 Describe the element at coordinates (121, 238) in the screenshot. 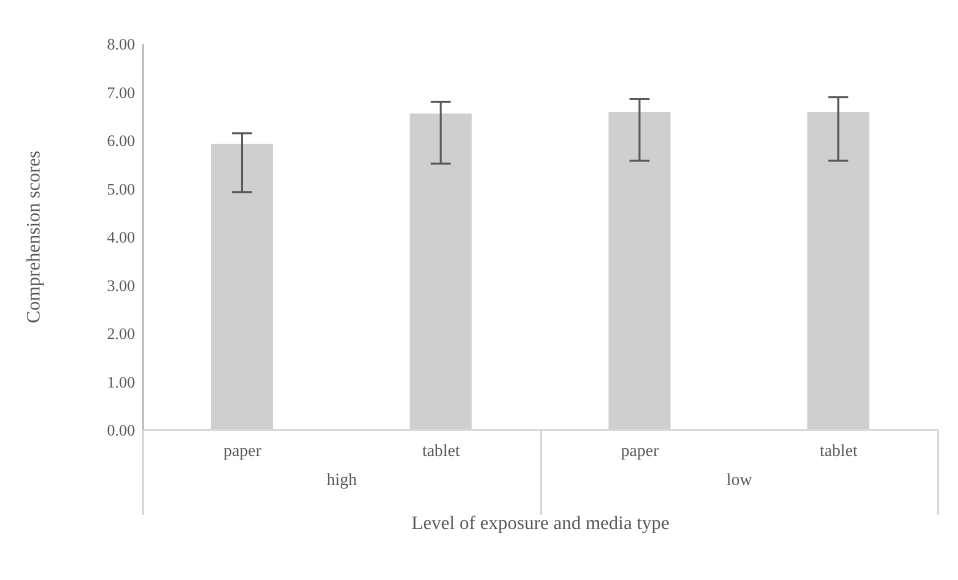

I see `y-tick-label: 4.00` at that location.